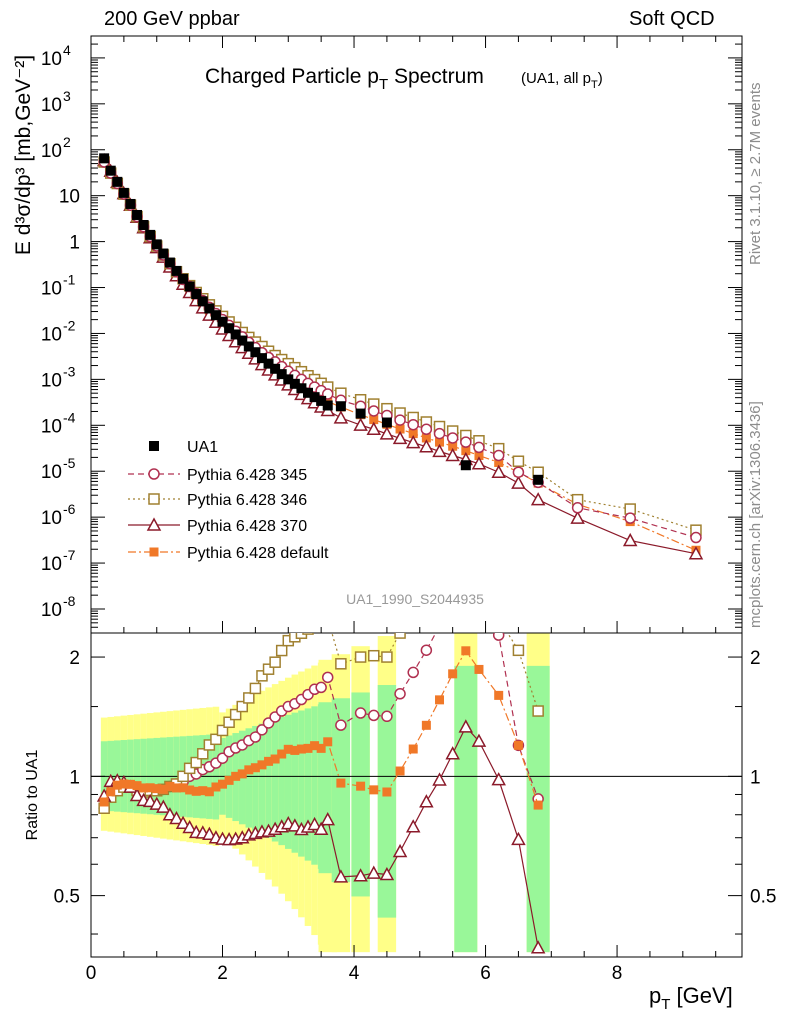  I want to click on x-axis-label: pT [GeV], so click(691, 998).